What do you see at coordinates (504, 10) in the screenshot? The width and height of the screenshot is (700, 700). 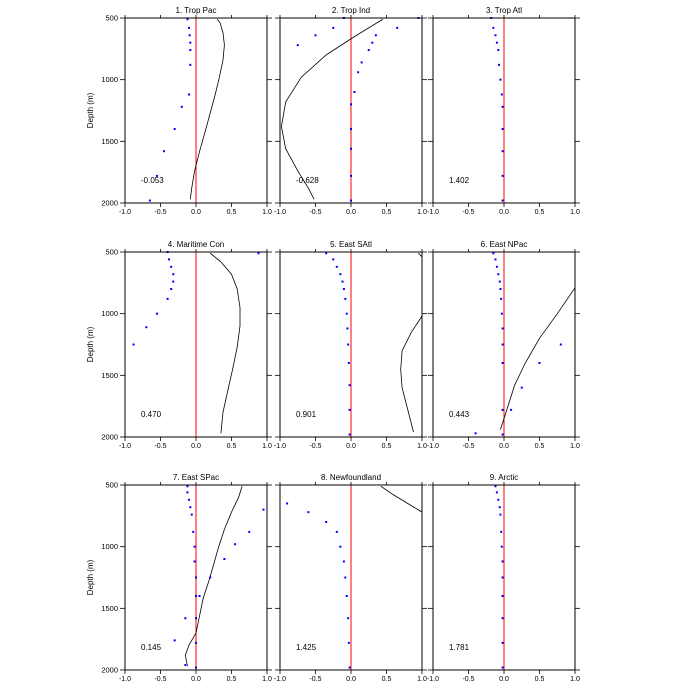 I see `panel-title: 3. Trop Atl` at bounding box center [504, 10].